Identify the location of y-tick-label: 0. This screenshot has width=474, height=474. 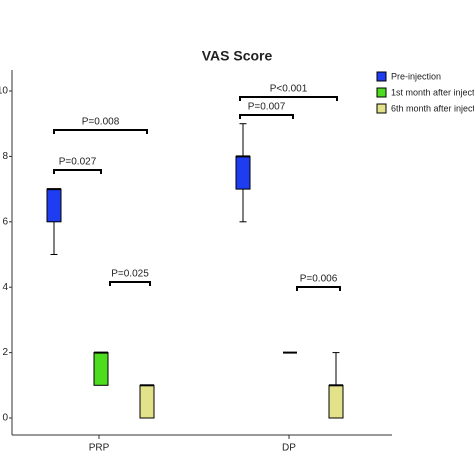
(5, 418).